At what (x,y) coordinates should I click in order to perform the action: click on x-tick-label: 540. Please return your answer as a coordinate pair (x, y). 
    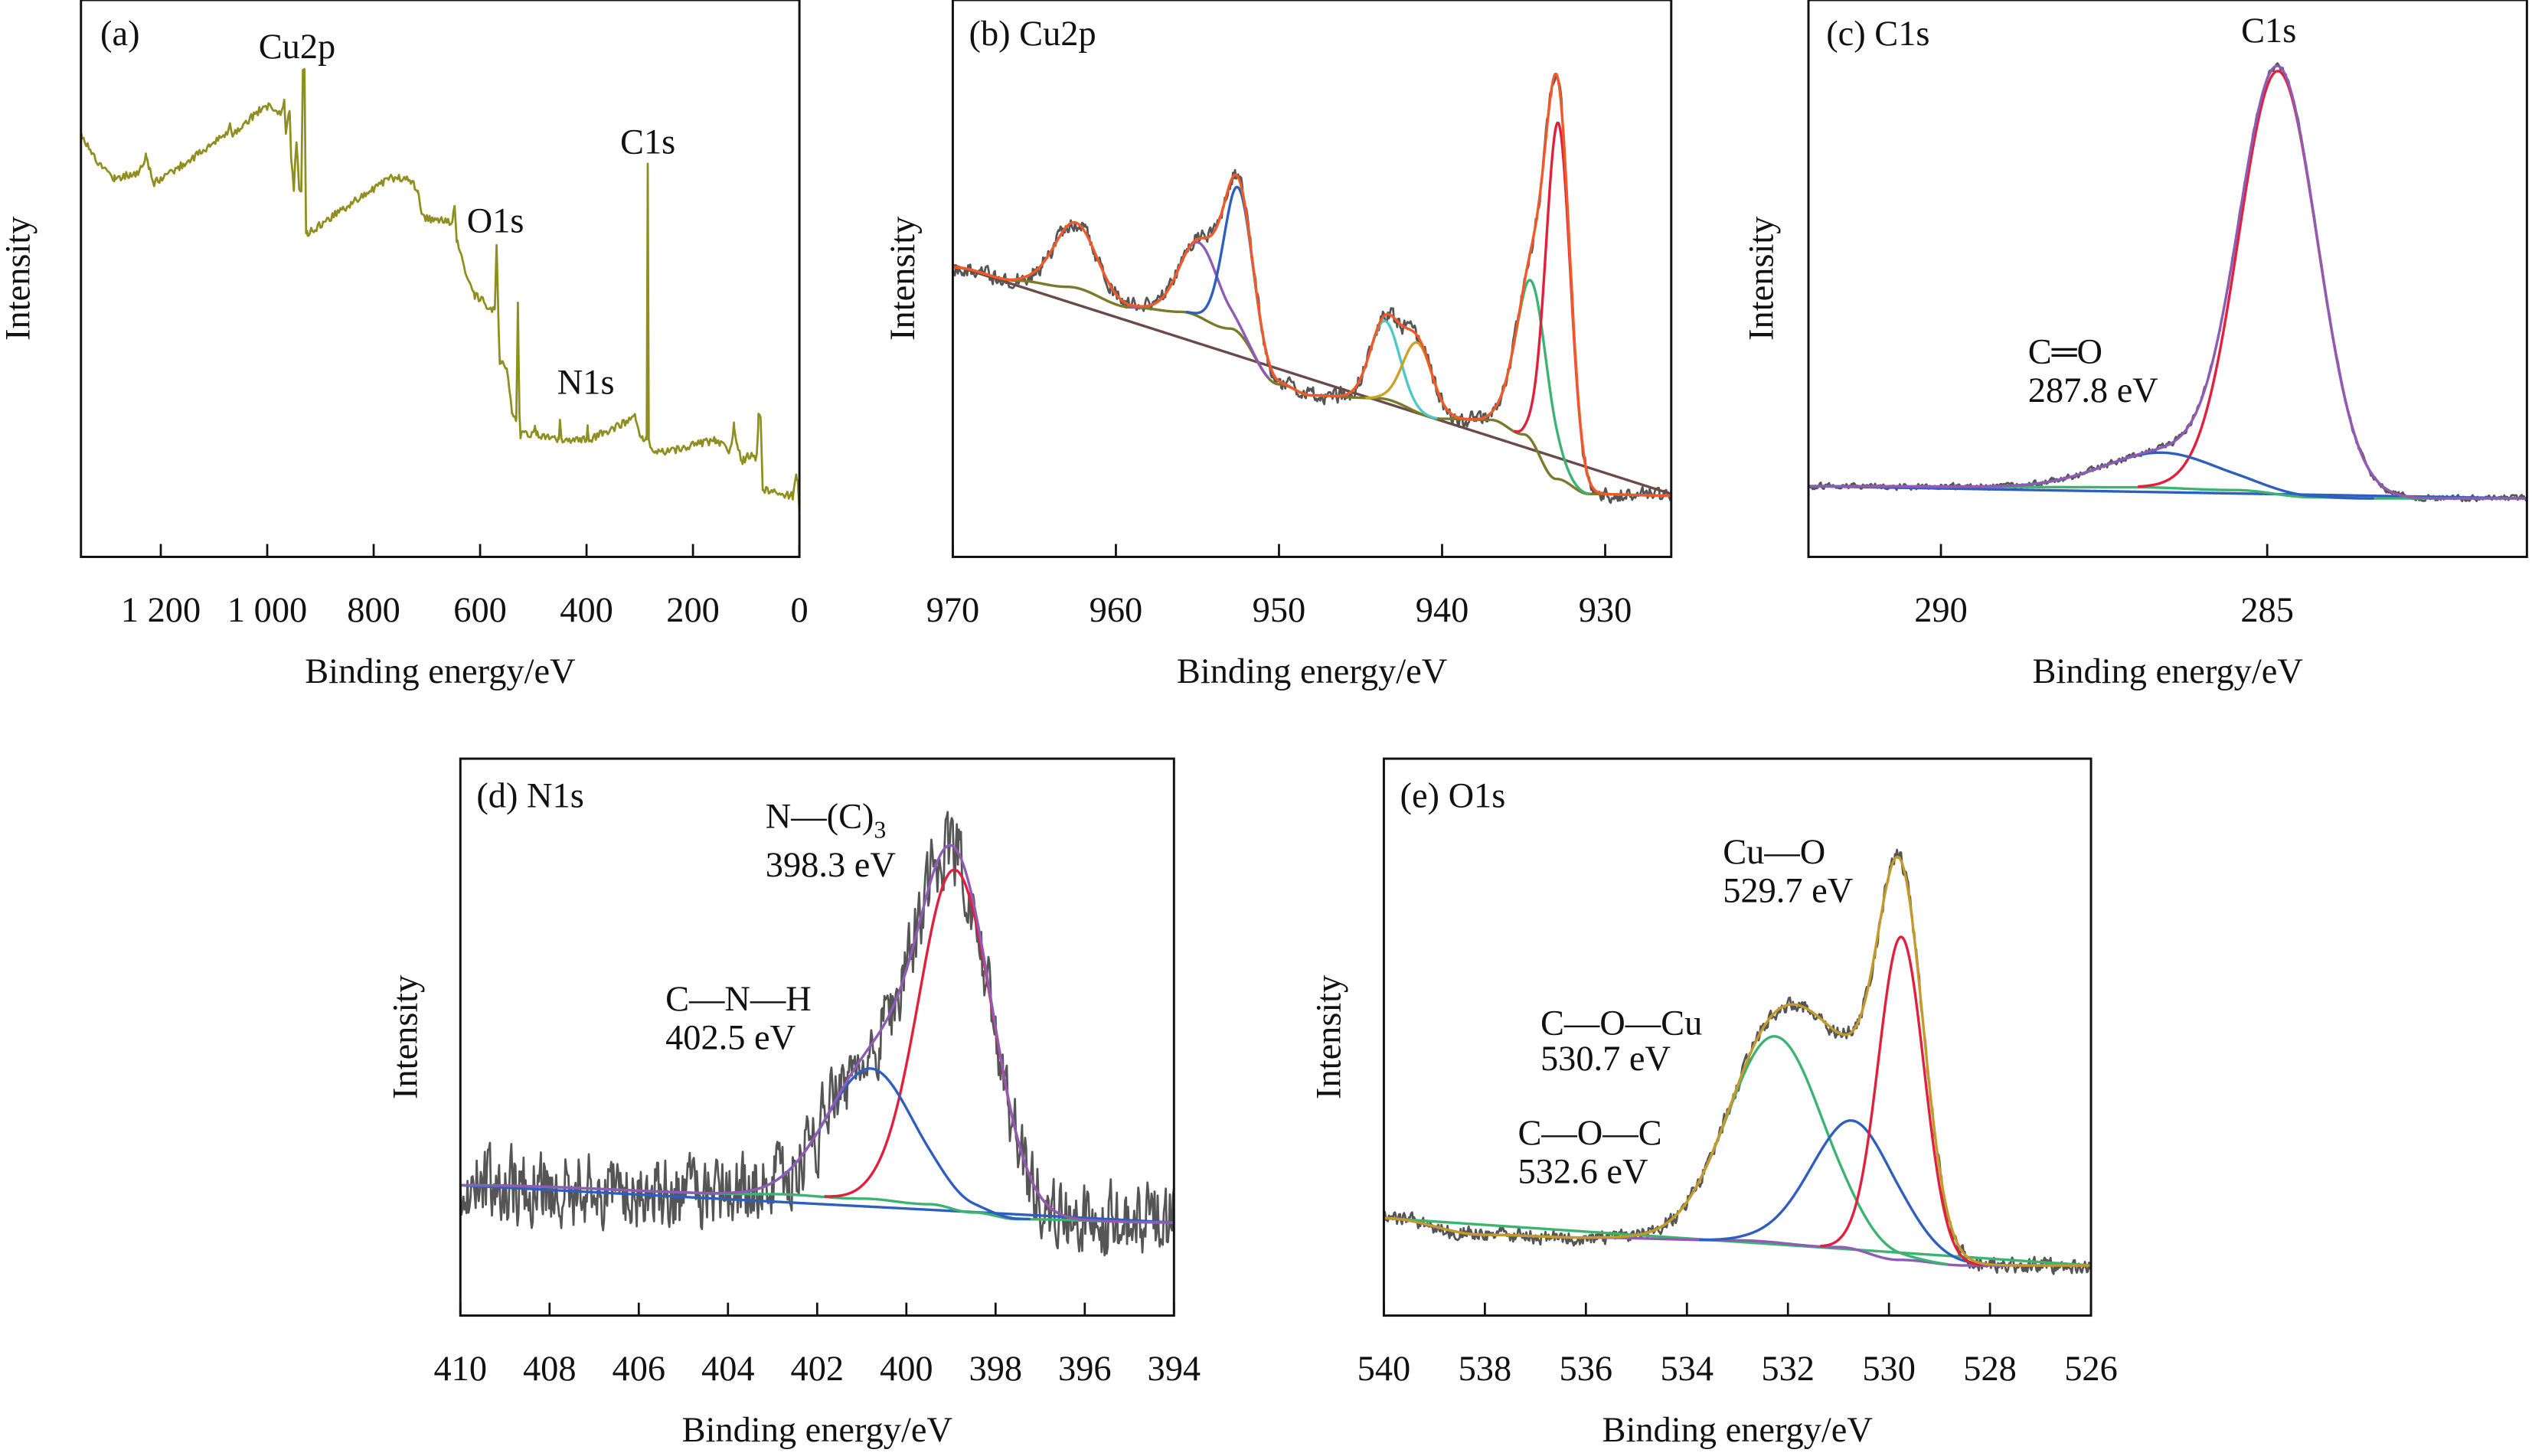
    Looking at the image, I should click on (1384, 1369).